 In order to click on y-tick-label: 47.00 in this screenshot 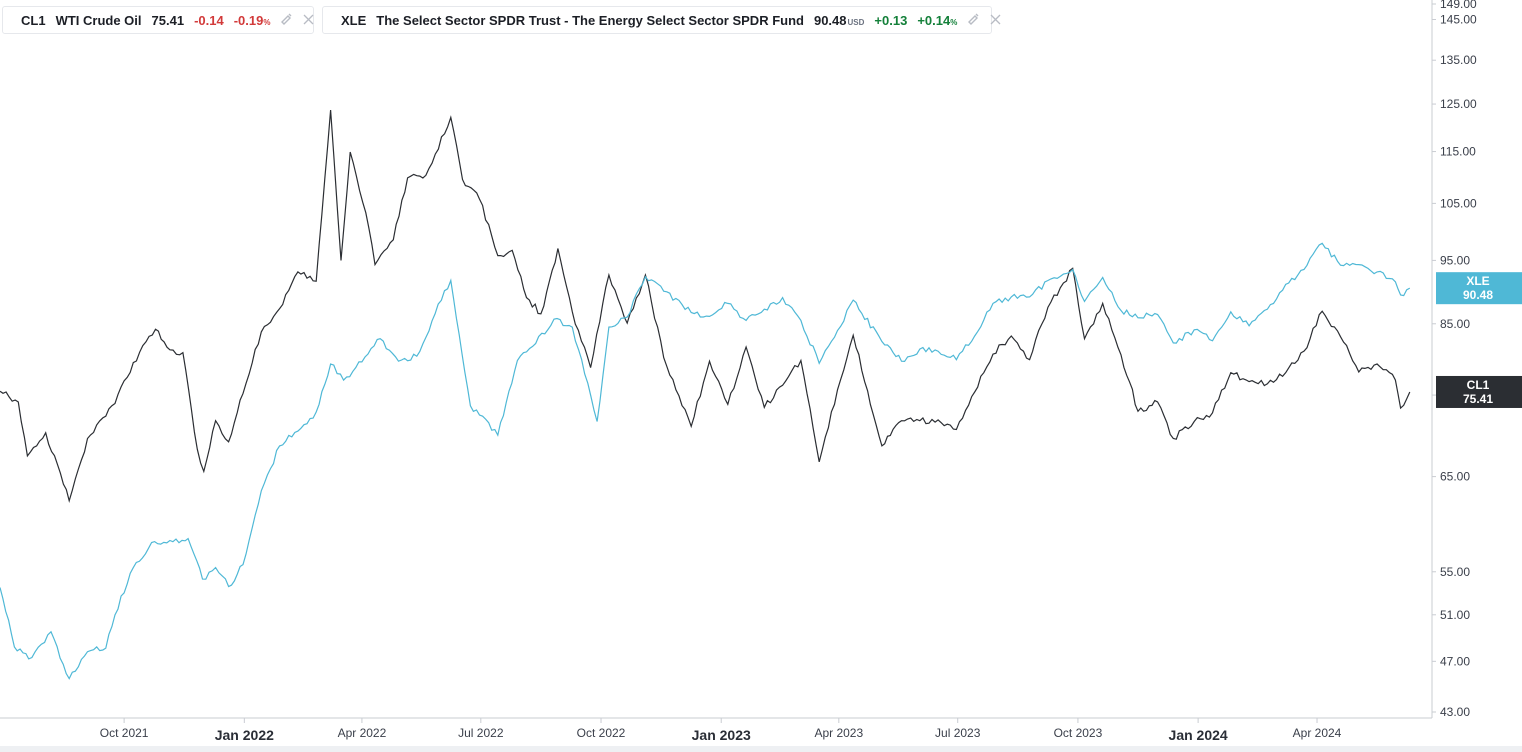, I will do `click(1455, 661)`.